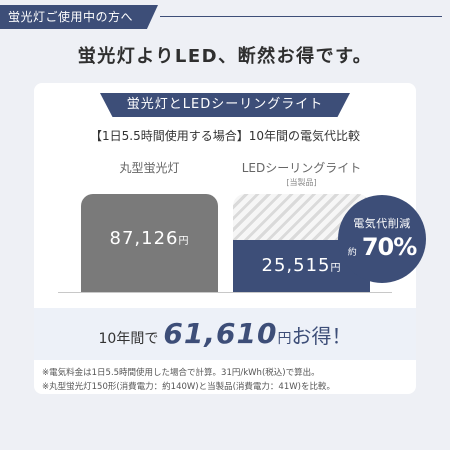 The height and width of the screenshot is (450, 450). I want to click on savings-prefix: 10年間で, so click(128, 339).